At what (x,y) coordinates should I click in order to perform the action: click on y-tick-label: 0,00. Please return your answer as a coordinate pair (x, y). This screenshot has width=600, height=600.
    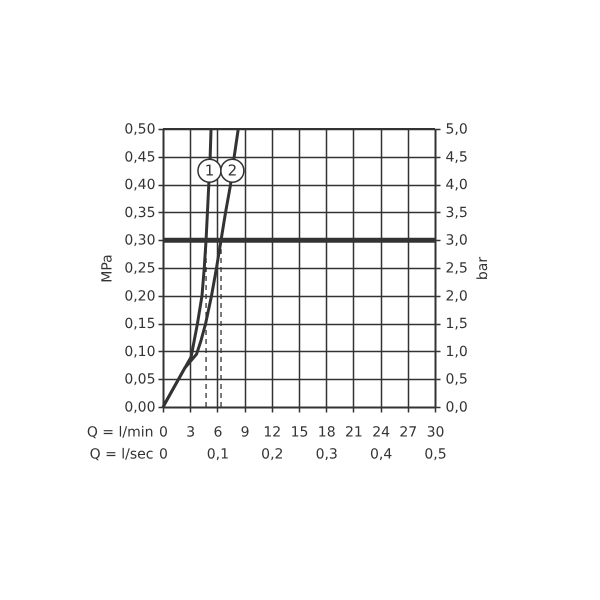
    Looking at the image, I should click on (140, 408).